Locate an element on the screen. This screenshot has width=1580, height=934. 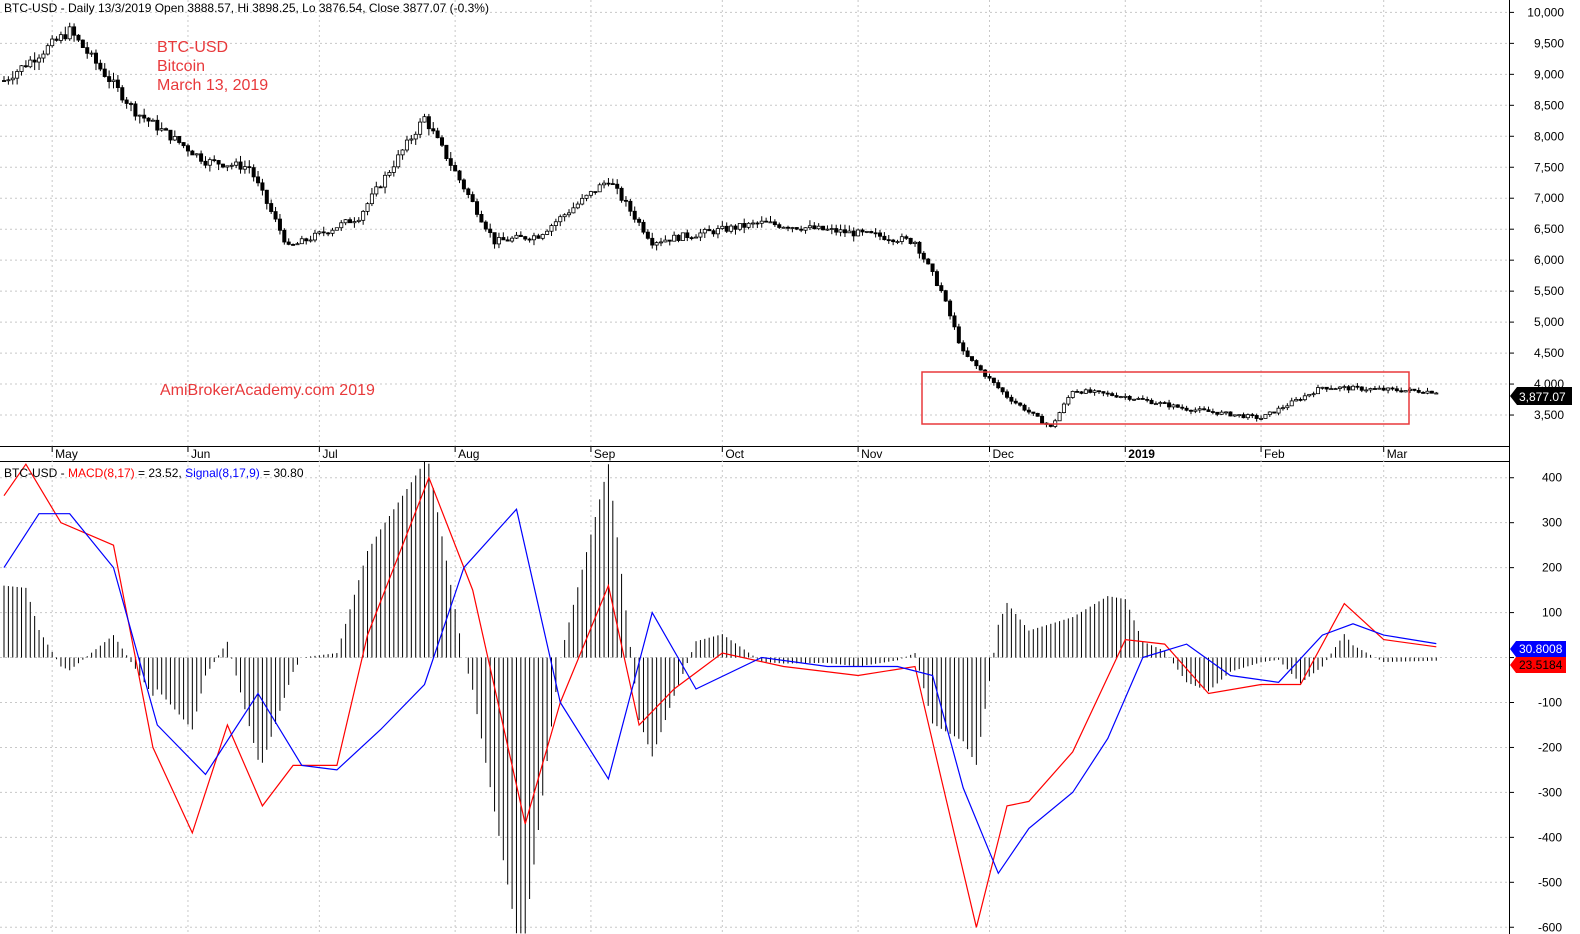
macd-tick-label: -400 is located at coordinates (1550, 837).